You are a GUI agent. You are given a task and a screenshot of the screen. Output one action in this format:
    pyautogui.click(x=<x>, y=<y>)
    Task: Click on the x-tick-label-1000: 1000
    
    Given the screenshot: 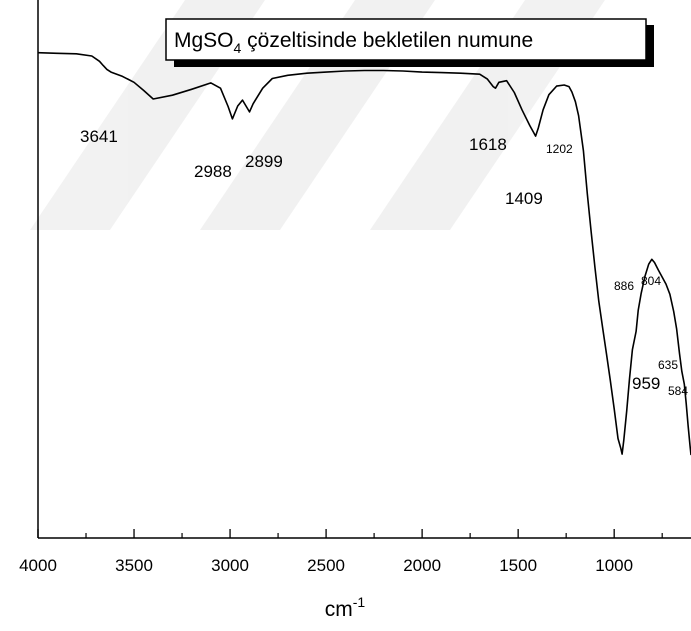 What is the action you would take?
    pyautogui.click(x=614, y=565)
    